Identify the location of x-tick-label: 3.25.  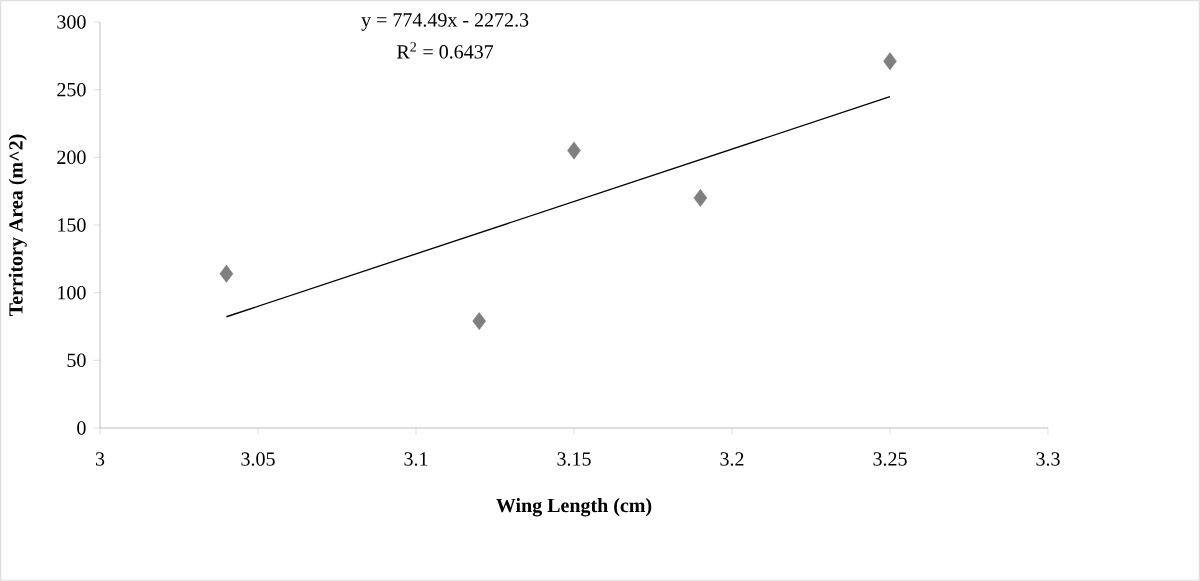
(890, 459).